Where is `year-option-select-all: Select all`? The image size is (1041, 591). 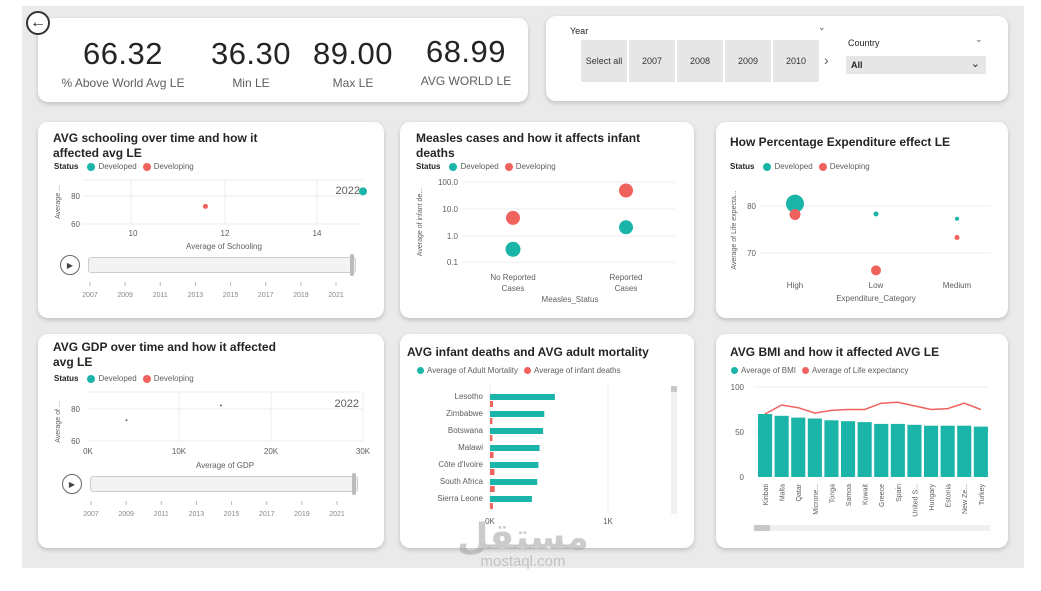
year-option-select-all: Select all is located at coordinates (604, 61).